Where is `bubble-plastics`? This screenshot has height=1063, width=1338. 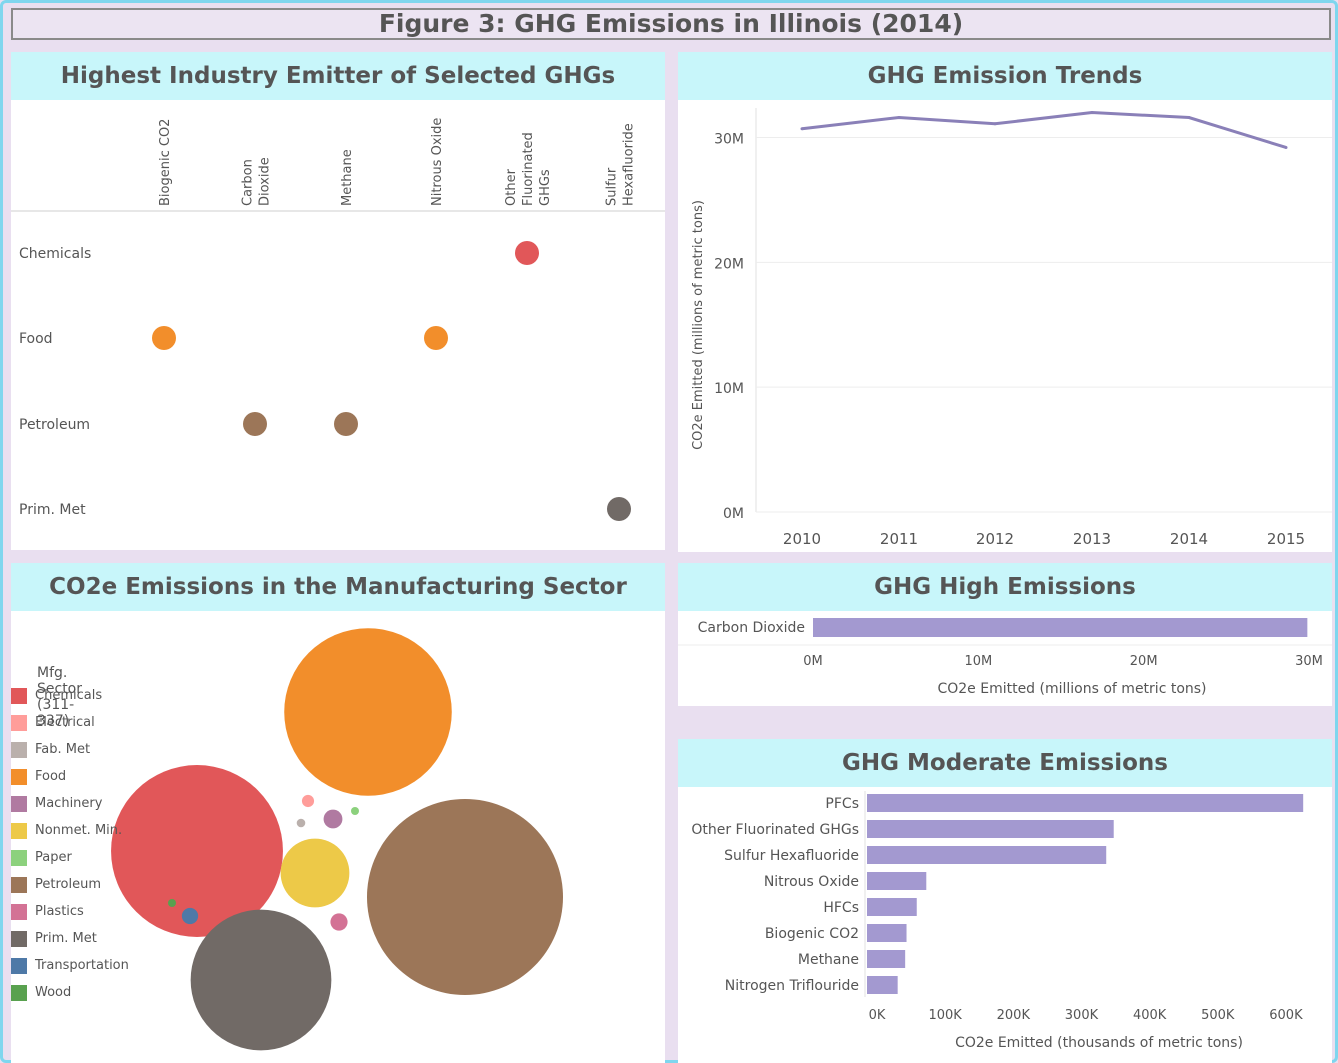 bubble-plastics is located at coordinates (339, 922).